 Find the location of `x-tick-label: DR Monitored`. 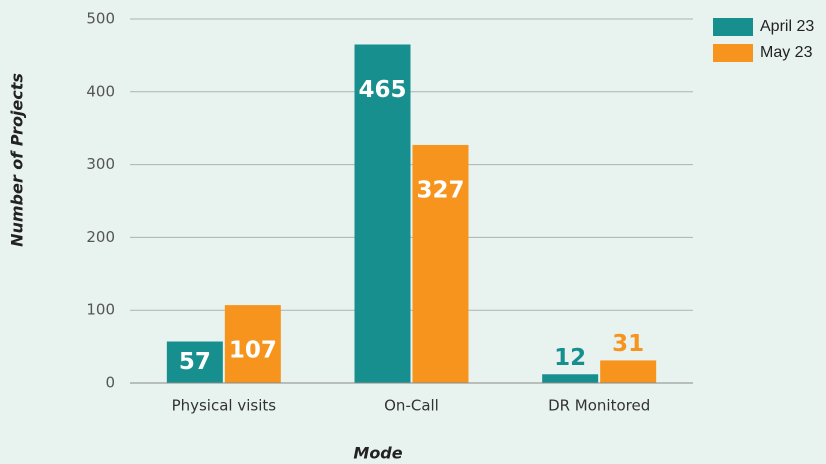

x-tick-label: DR Monitored is located at coordinates (599, 406).